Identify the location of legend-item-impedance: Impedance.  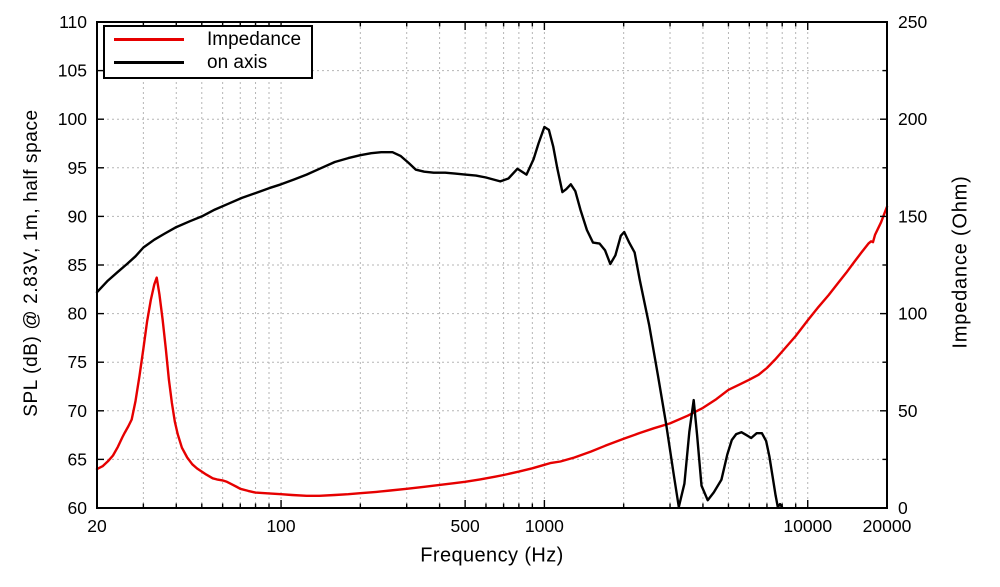
(208, 39).